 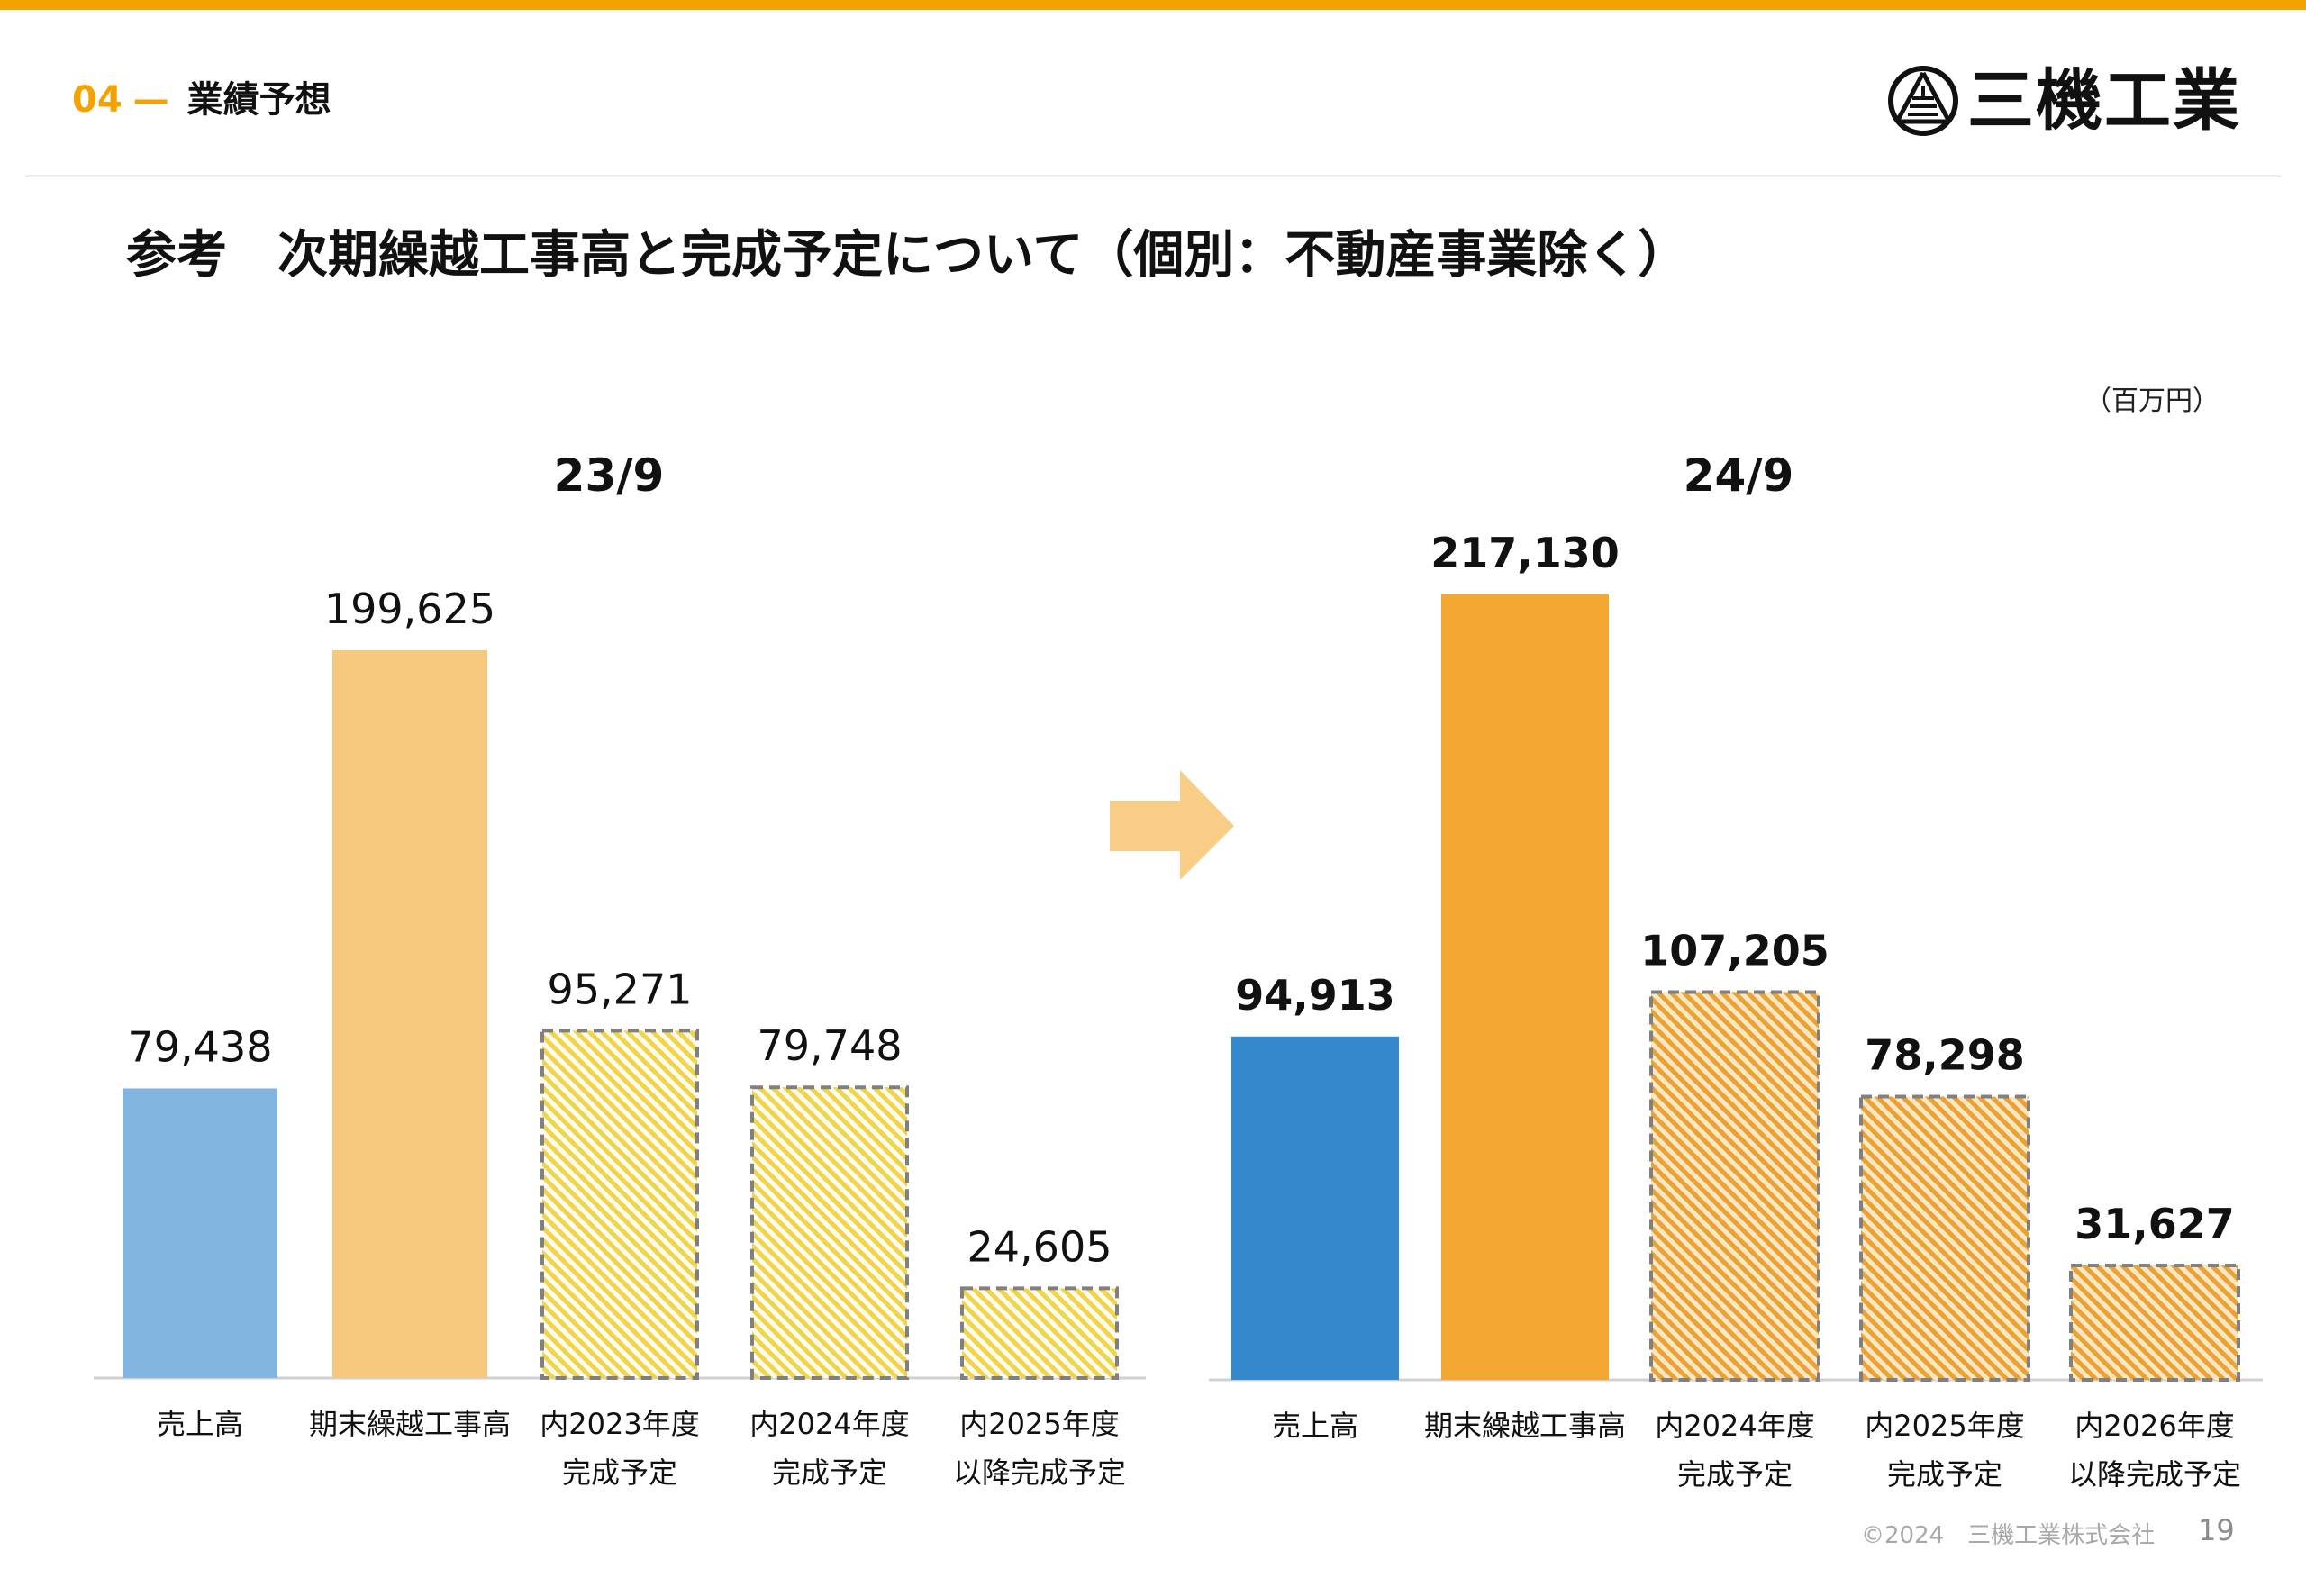 I want to click on unit-label: （百万円）, so click(x=2152, y=401).